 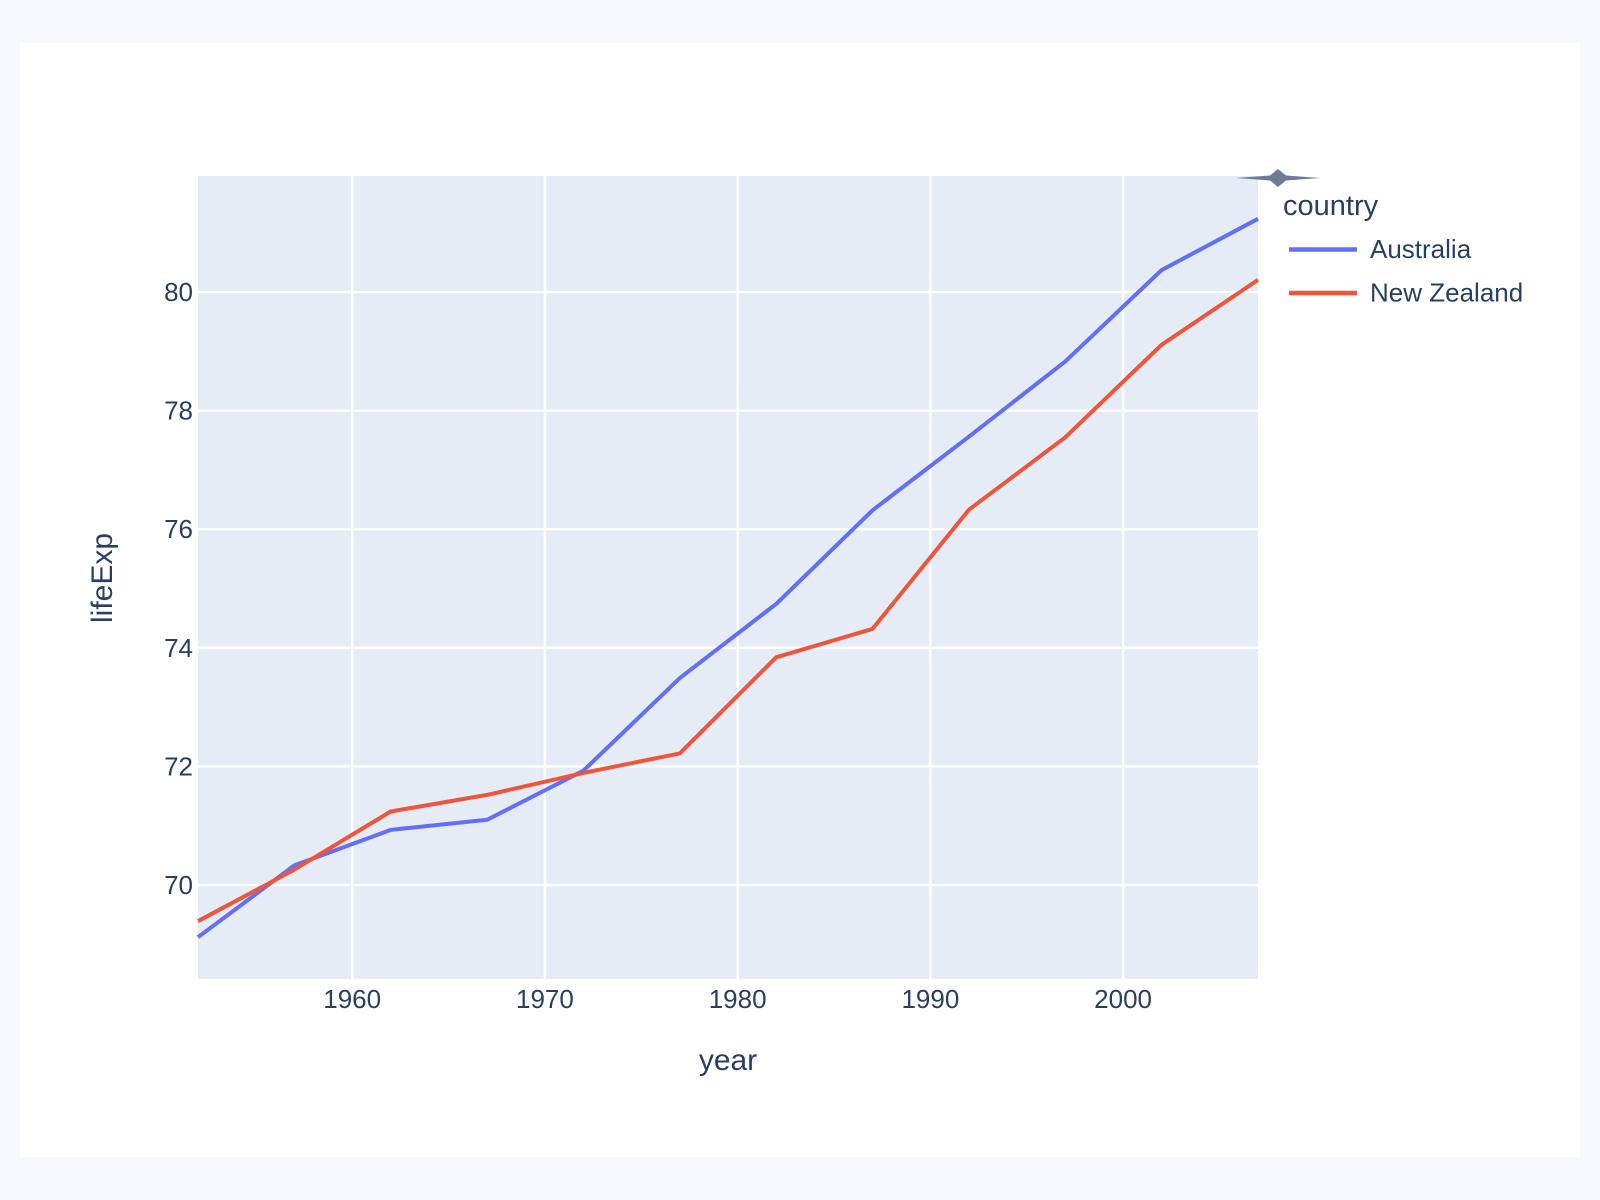 I want to click on x-tick-label: 1970, so click(x=545, y=999).